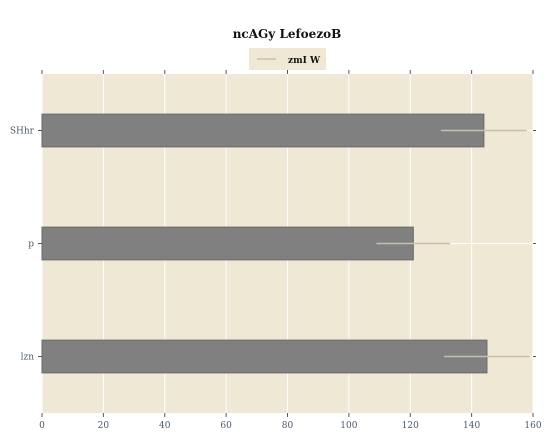 The width and height of the screenshot is (550, 440). Describe the element at coordinates (348, 426) in the screenshot. I see `x-tick-label: 100` at that location.